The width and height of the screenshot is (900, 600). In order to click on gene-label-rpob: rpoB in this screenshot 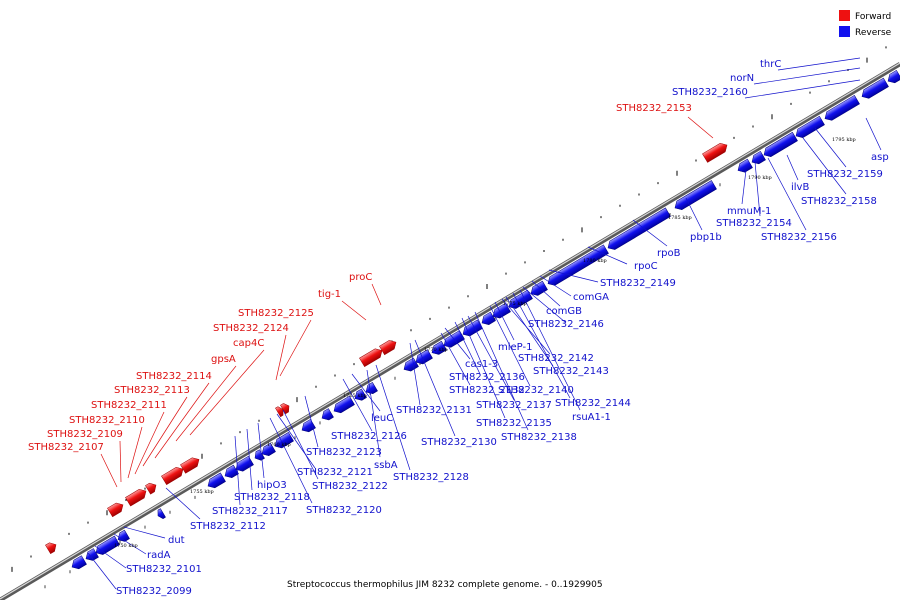, I will do `click(669, 253)`.